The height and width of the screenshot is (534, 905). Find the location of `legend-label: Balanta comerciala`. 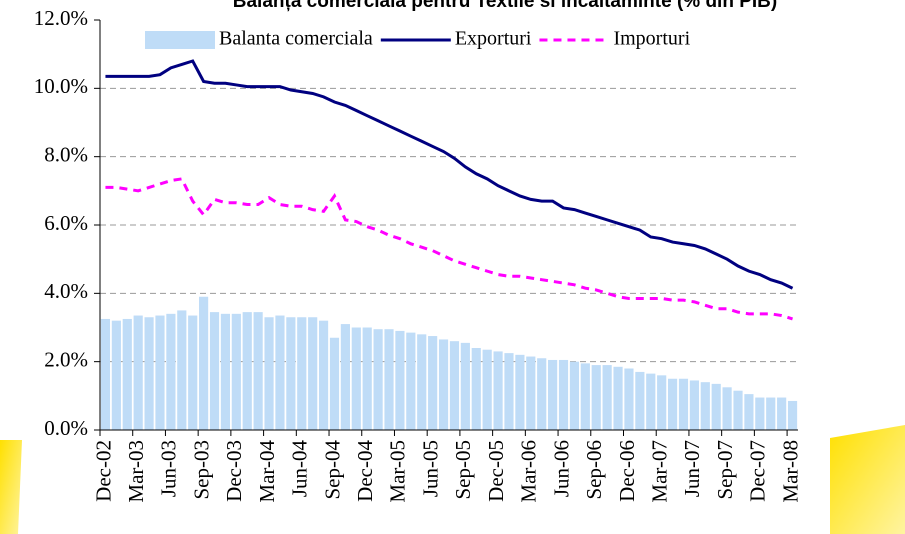

legend-label: Balanta comerciala is located at coordinates (296, 39).